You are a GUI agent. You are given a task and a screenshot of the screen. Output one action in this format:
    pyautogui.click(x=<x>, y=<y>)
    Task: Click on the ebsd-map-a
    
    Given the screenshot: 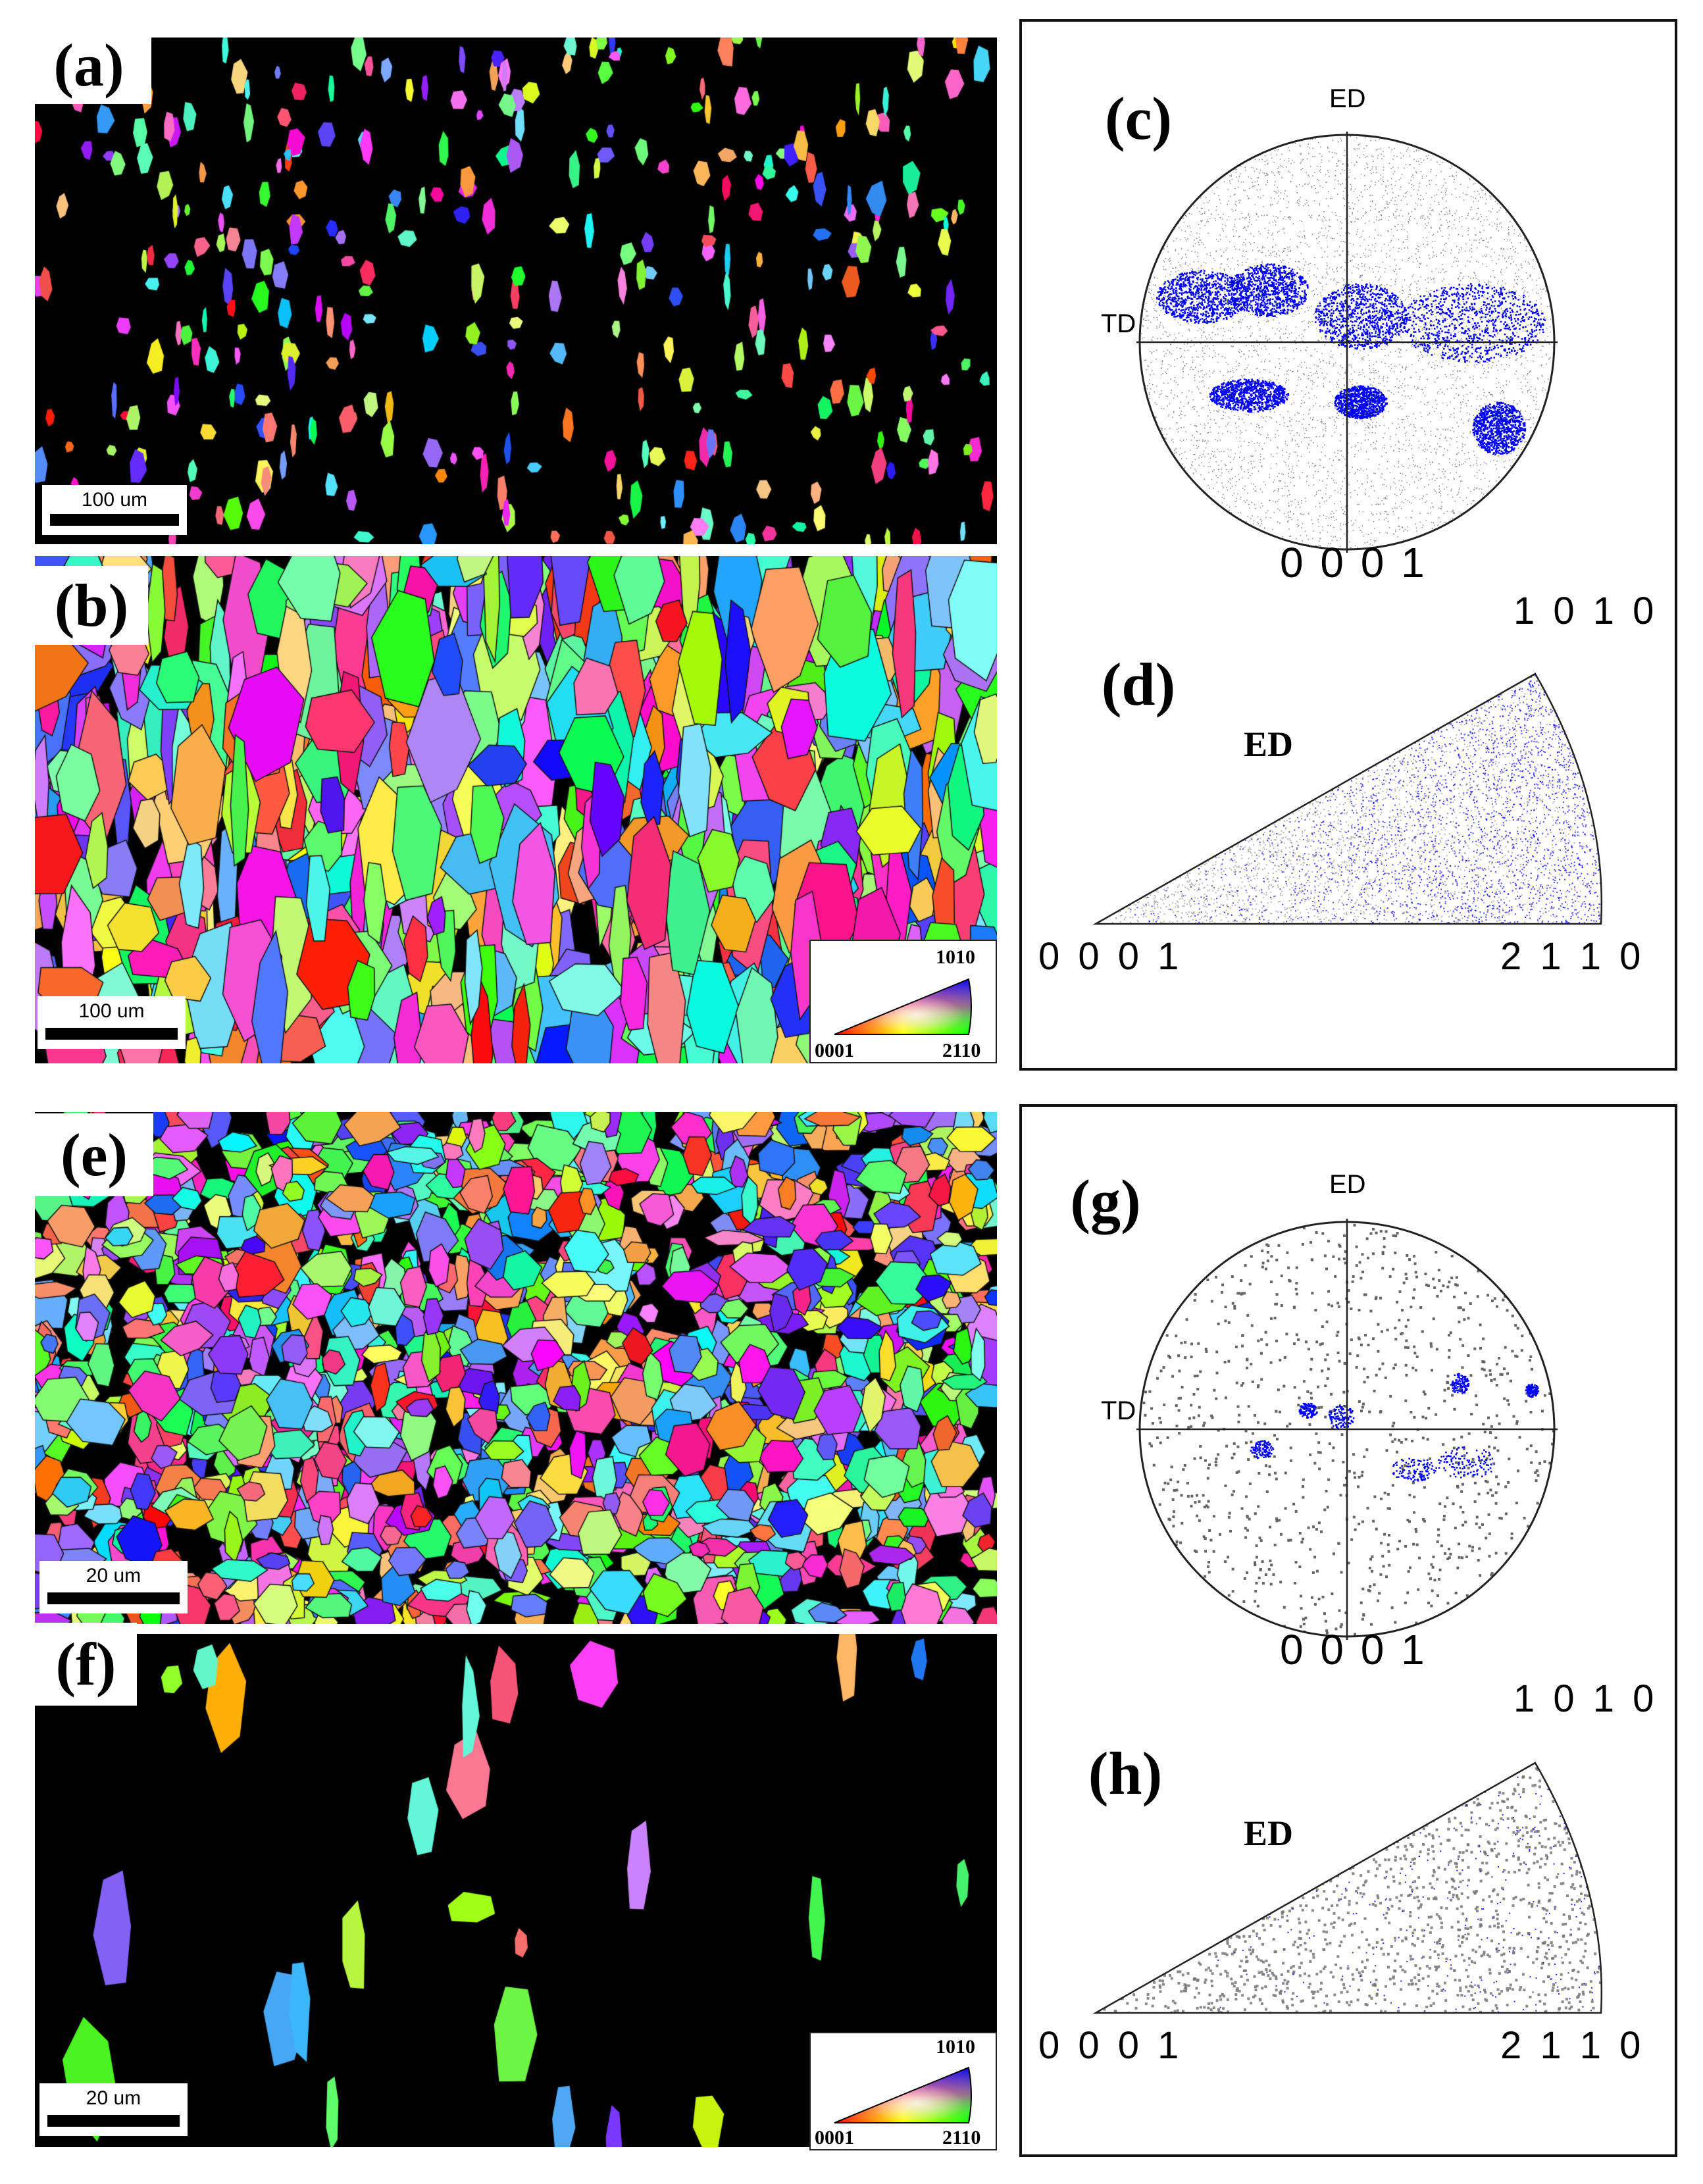 What is the action you would take?
    pyautogui.click(x=516, y=291)
    